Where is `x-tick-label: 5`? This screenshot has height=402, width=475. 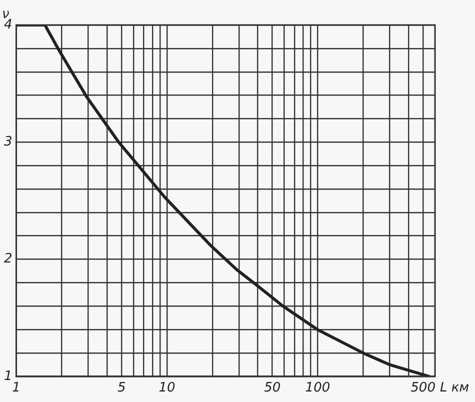
x-tick-label: 5 is located at coordinates (121, 388).